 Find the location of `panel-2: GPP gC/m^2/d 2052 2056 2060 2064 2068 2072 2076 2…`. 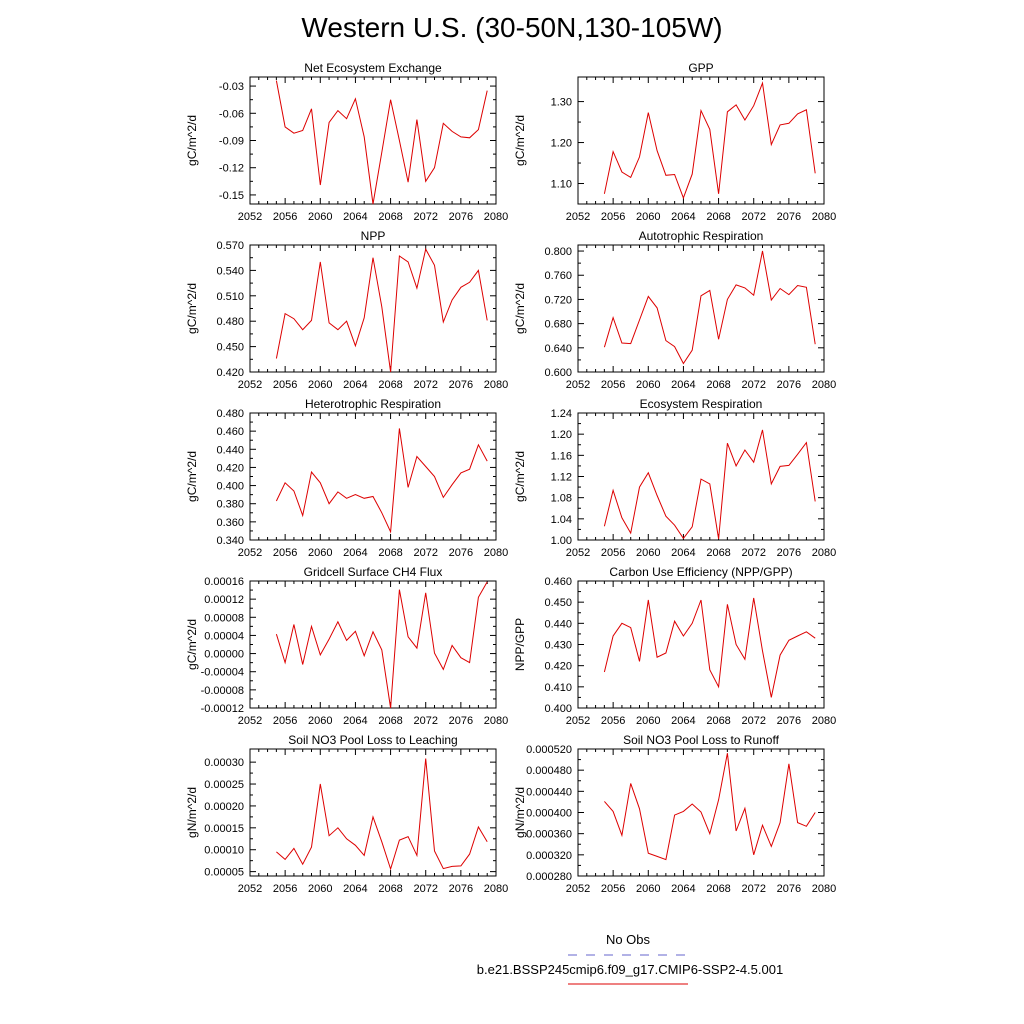

panel-2: GPP gC/m^2/d 2052 2056 2060 2064 2068 2072 2076 2… is located at coordinates (674, 142).